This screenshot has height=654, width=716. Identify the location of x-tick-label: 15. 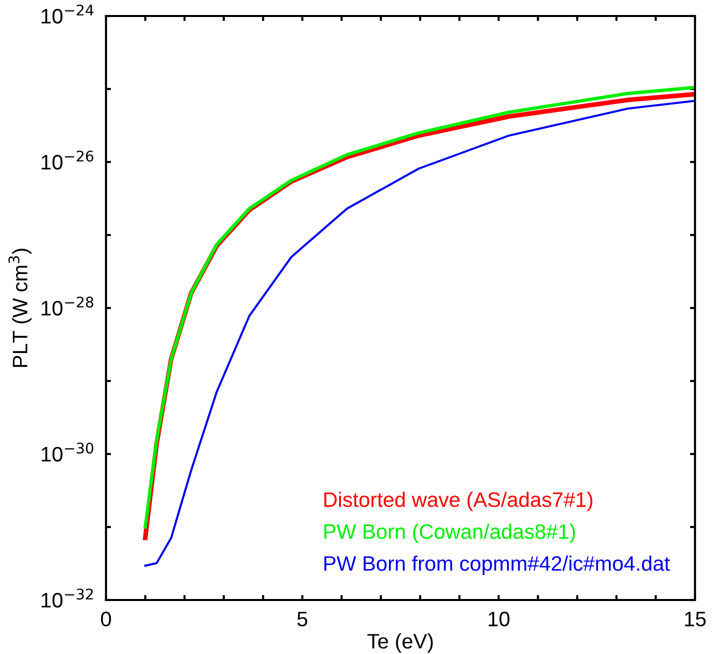
(695, 619).